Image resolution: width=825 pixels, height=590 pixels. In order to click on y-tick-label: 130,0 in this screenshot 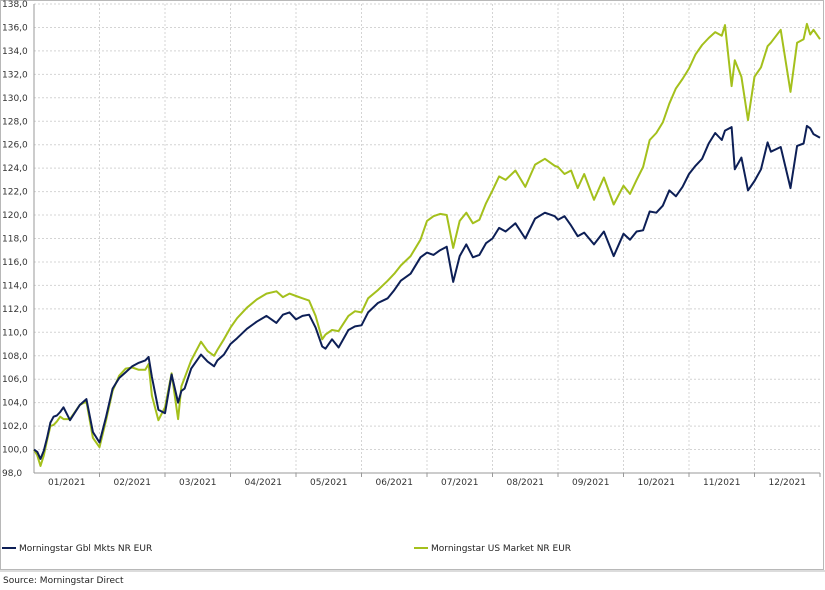, I will do `click(15, 99)`.